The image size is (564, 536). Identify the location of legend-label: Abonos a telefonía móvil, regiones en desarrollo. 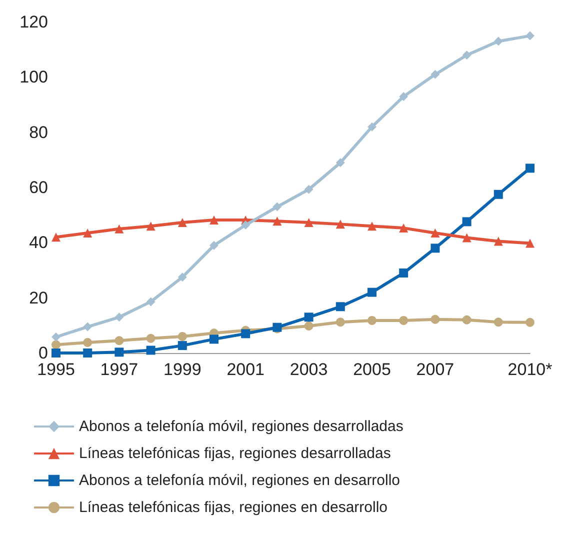
(239, 480).